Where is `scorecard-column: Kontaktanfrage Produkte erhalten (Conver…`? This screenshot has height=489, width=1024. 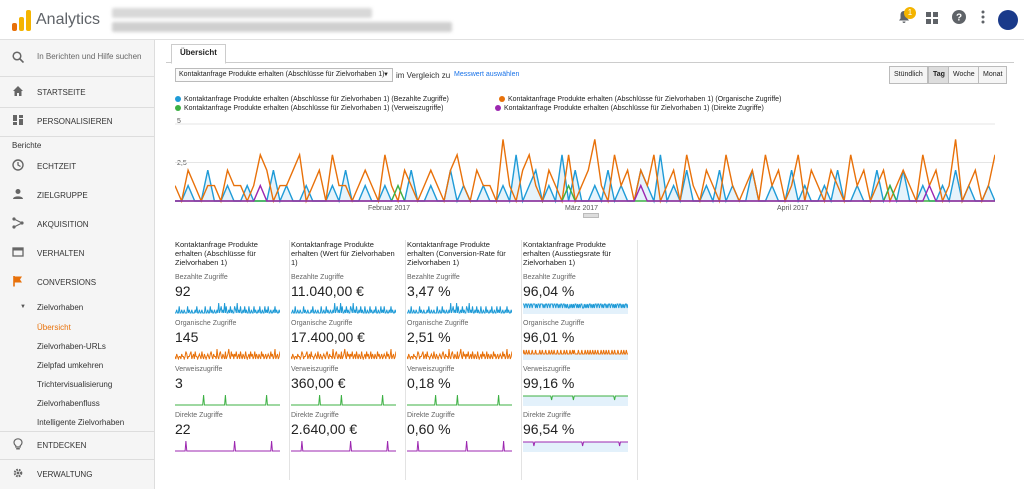 scorecard-column: Kontaktanfrage Produkte erhalten (Conver… is located at coordinates (464, 360).